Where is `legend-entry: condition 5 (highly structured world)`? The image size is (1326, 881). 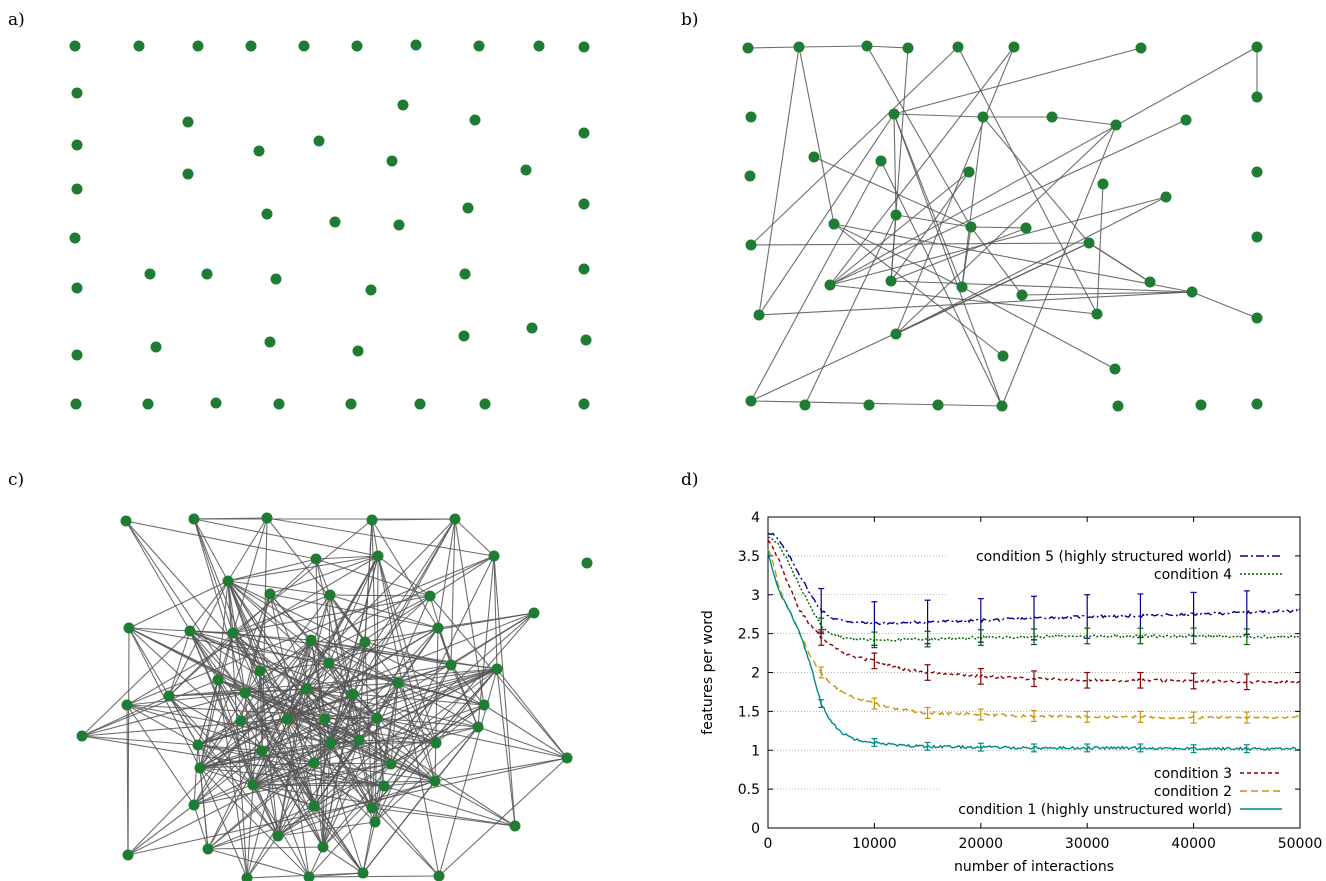 legend-entry: condition 5 (highly structured world) is located at coordinates (1129, 557).